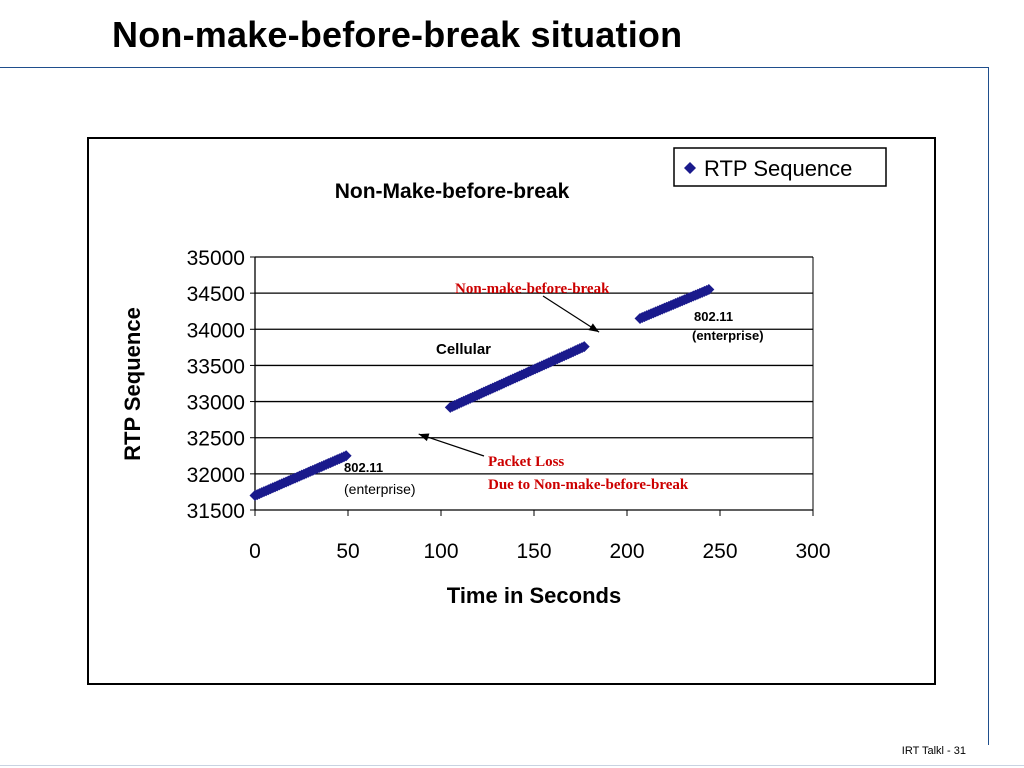 The image size is (1024, 768). I want to click on y-tick-label: 34000, so click(216, 330).